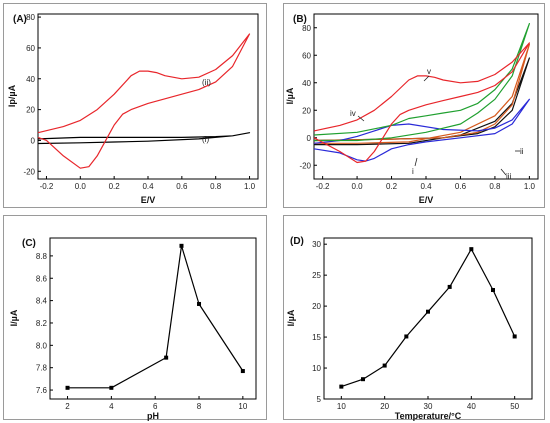 This screenshot has height=423, width=550. Describe the element at coordinates (67, 406) in the screenshot. I see `x-tick-label: 2` at that location.